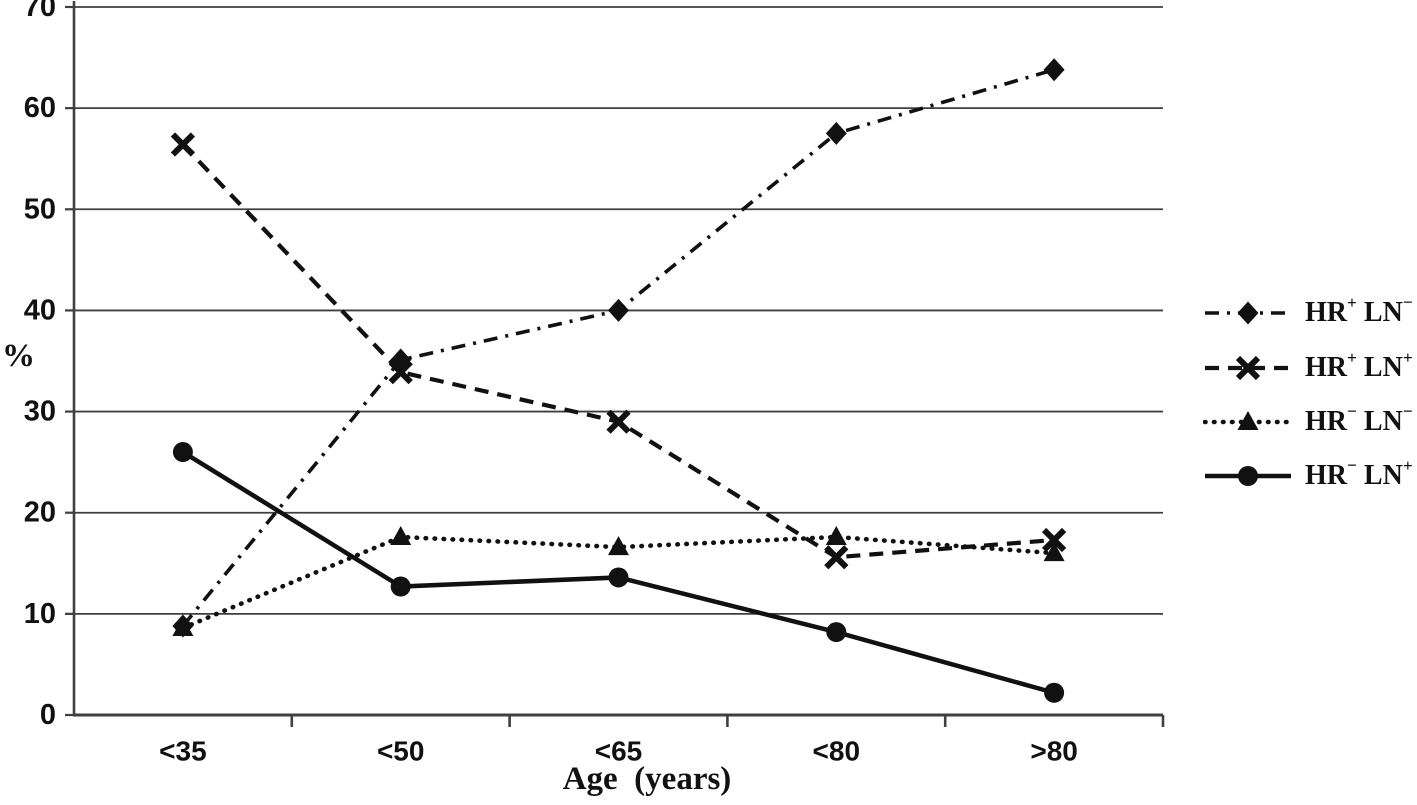 This screenshot has height=805, width=1417. I want to click on legend-item: HR+ LN−, so click(1308, 312).